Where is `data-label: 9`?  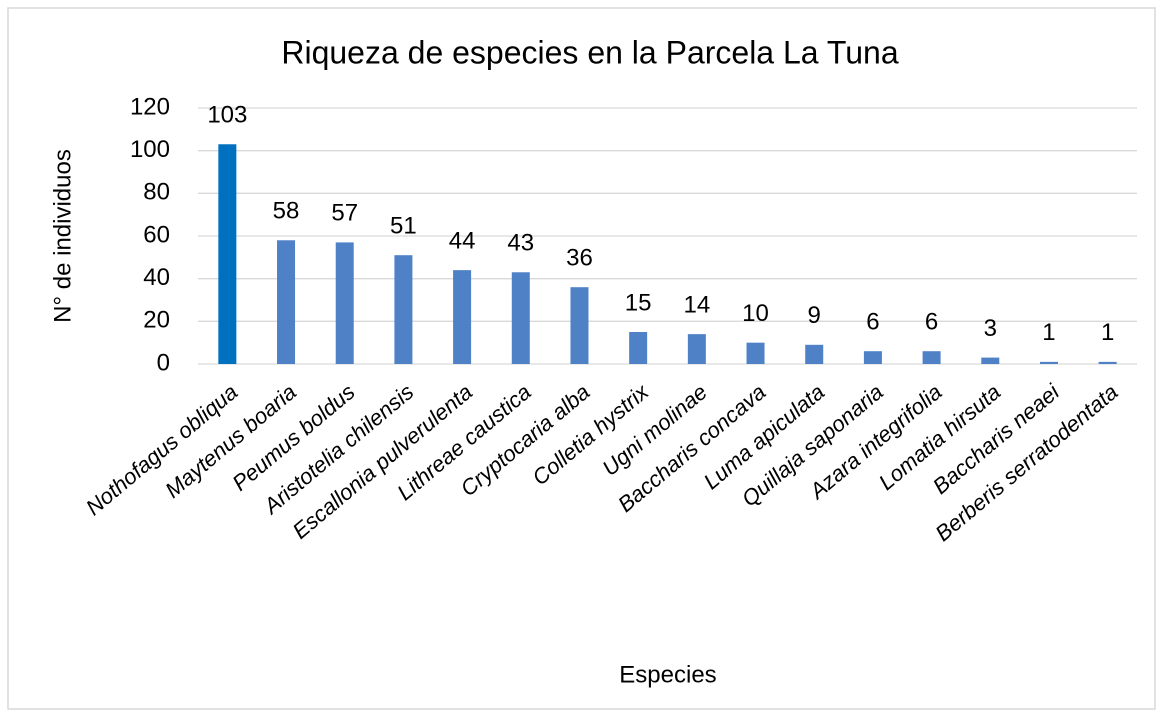
data-label: 9 is located at coordinates (814, 315).